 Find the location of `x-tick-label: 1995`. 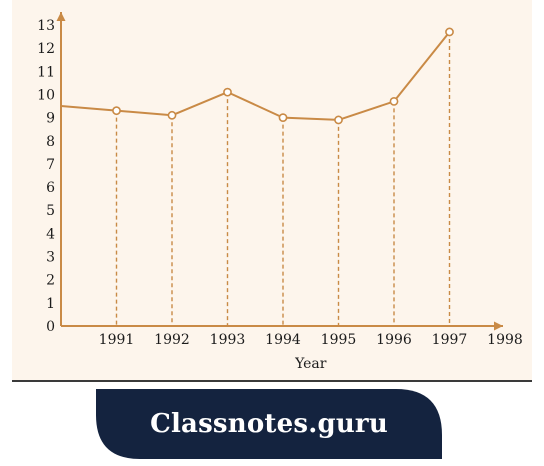

x-tick-label: 1995 is located at coordinates (339, 340).